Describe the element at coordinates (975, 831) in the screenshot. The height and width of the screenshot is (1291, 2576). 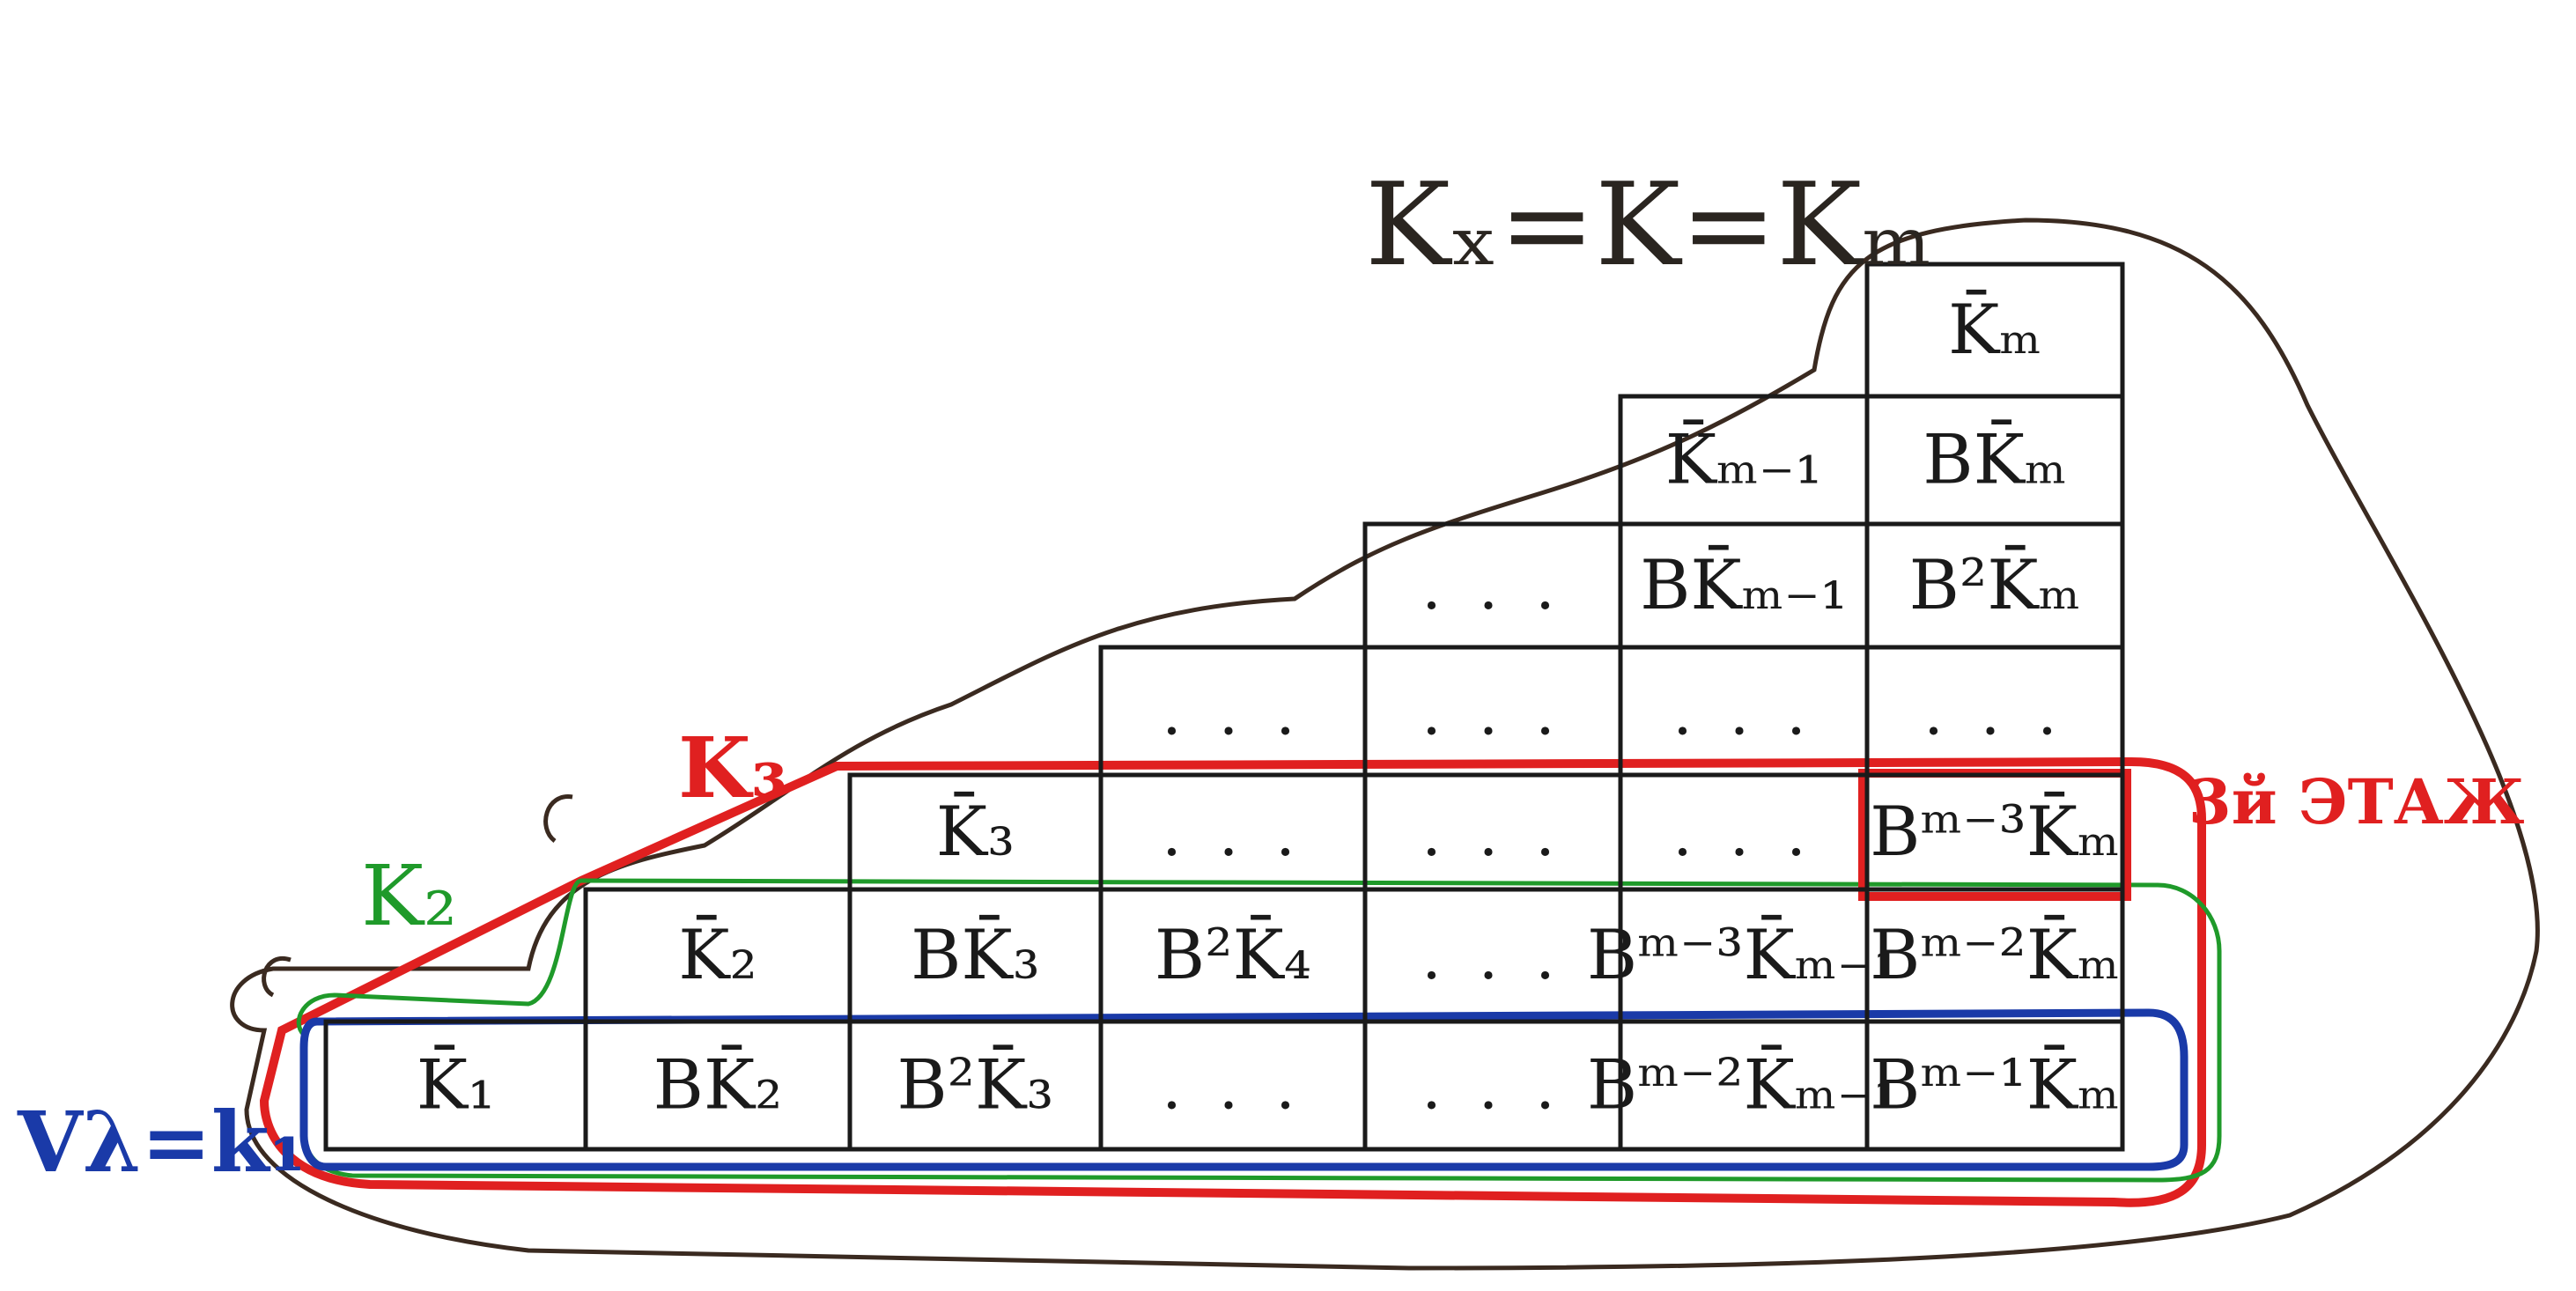
I see `cell-label: K̄₃` at that location.